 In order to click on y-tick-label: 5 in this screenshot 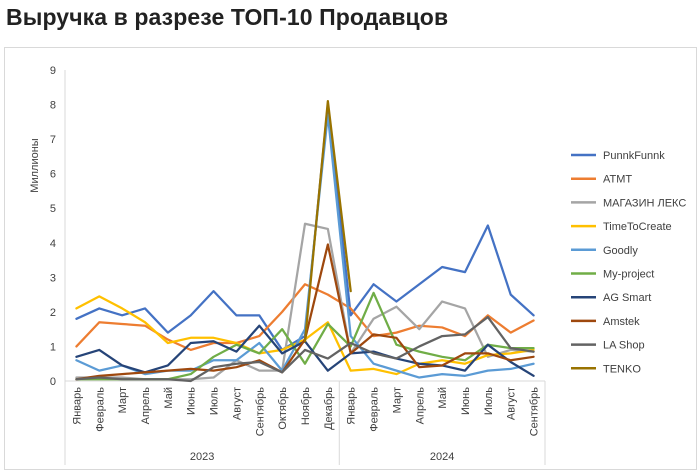, I will do `click(53, 209)`.